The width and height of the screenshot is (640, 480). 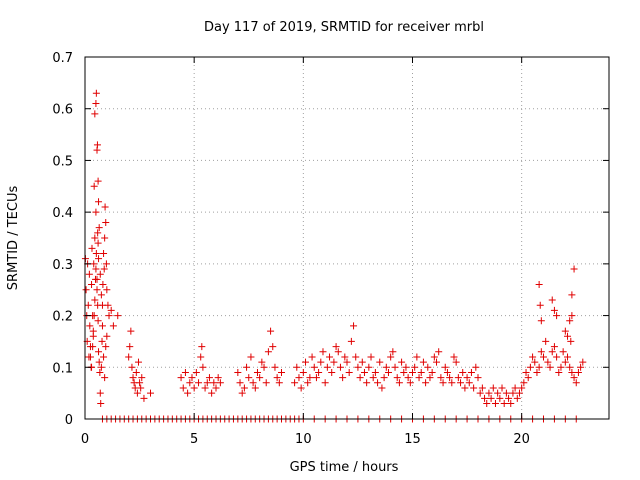 I want to click on x-tick-label: 0, so click(x=85, y=439).